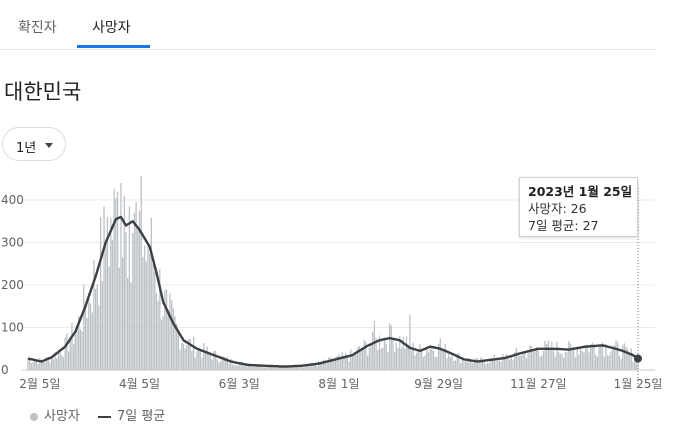 The image size is (683, 431). Describe the element at coordinates (12, 328) in the screenshot. I see `y-tick-label: 100` at that location.